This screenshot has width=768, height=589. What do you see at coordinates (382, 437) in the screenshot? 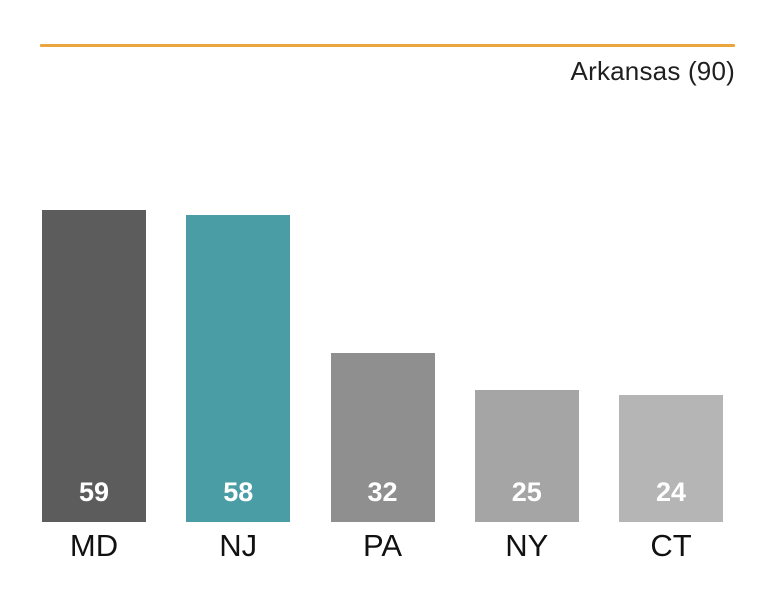
I see `bar: 32` at bounding box center [382, 437].